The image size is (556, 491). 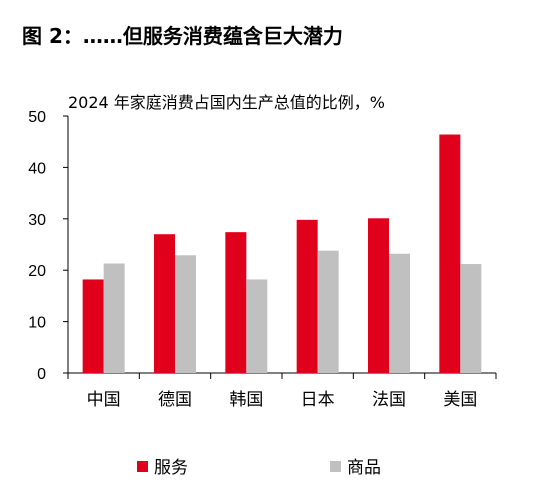 I want to click on x-category-label: 法国, so click(x=389, y=400).